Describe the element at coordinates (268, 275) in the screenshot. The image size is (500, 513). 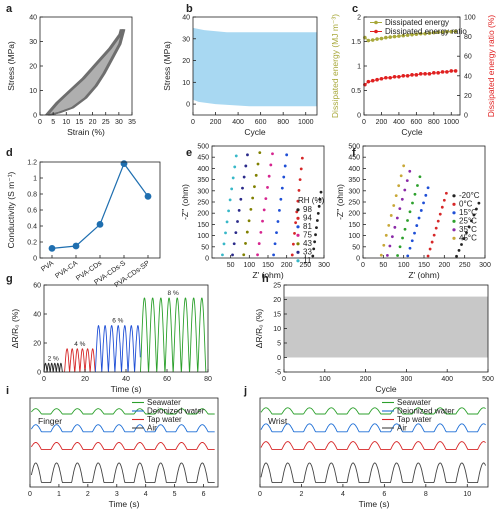
I see `x-axis-label-e: Z' (ohm)` at that location.